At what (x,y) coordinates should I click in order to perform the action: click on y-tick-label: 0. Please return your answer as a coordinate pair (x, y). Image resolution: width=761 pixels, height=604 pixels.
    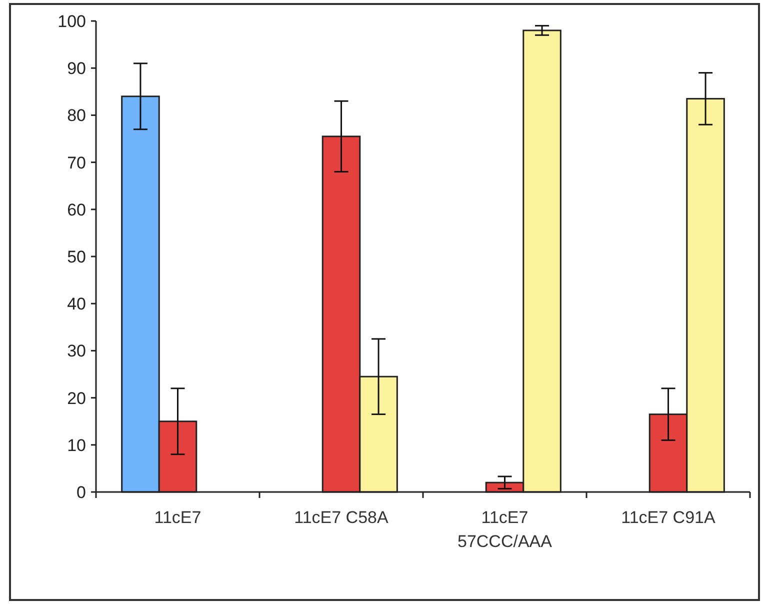
    Looking at the image, I should click on (81, 492).